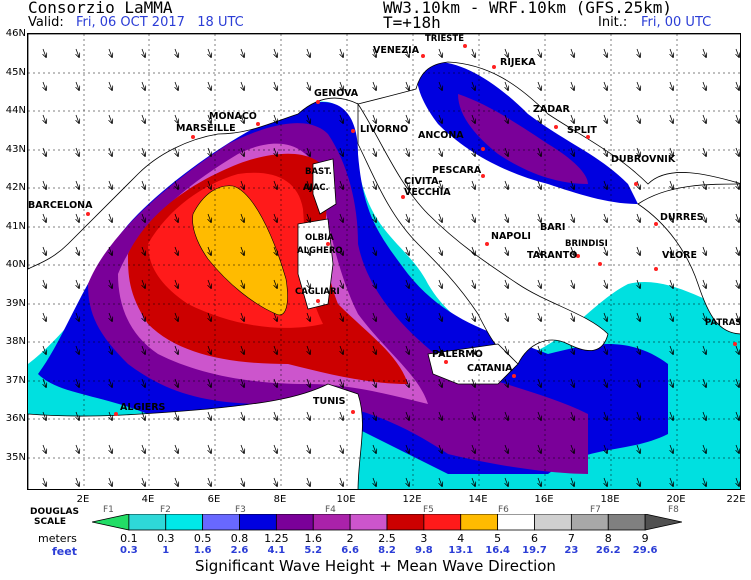  Describe the element at coordinates (424, 538) in the screenshot. I see `legend-meters-value: 3` at that location.